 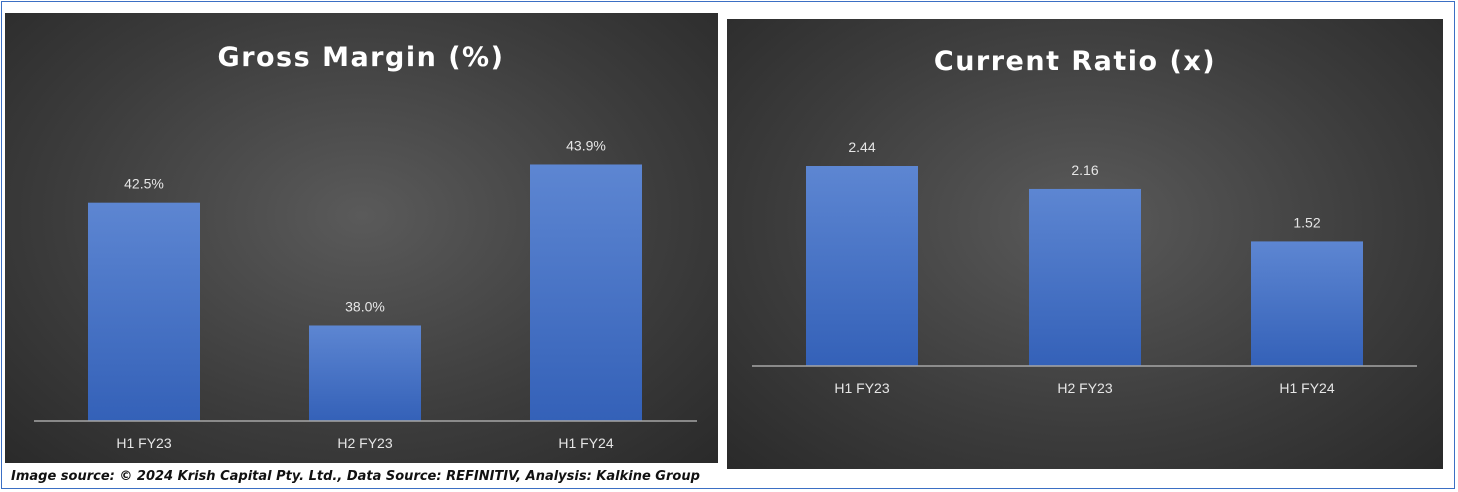 I want to click on chart-title: Gross Margin (%), so click(x=361, y=57).